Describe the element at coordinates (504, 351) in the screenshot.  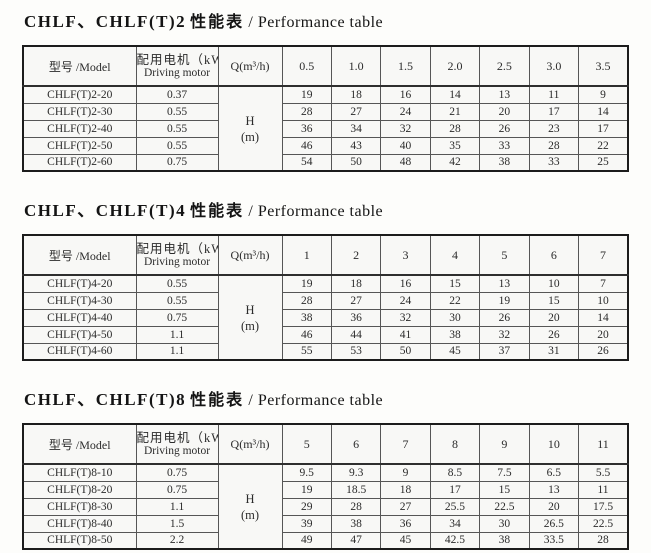
I see `cell-head-value: 37` at that location.